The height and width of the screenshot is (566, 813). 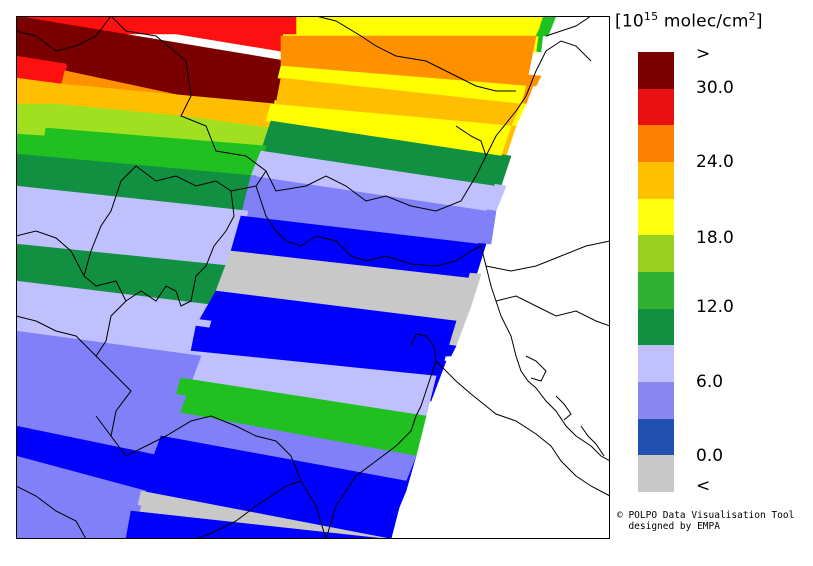 I want to click on unit-label: [1015 molec/cm2], so click(x=689, y=21).